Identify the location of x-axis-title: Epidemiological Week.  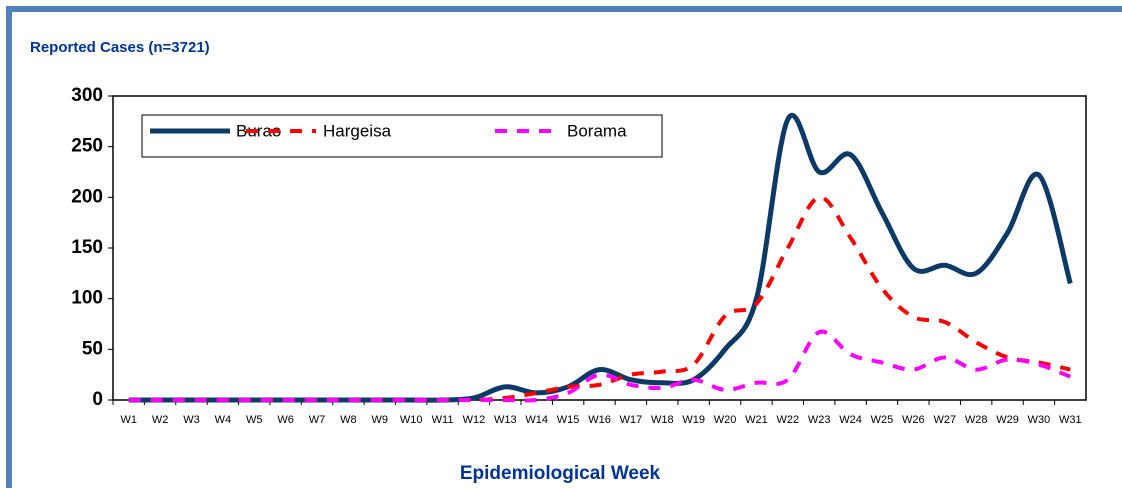
(560, 473).